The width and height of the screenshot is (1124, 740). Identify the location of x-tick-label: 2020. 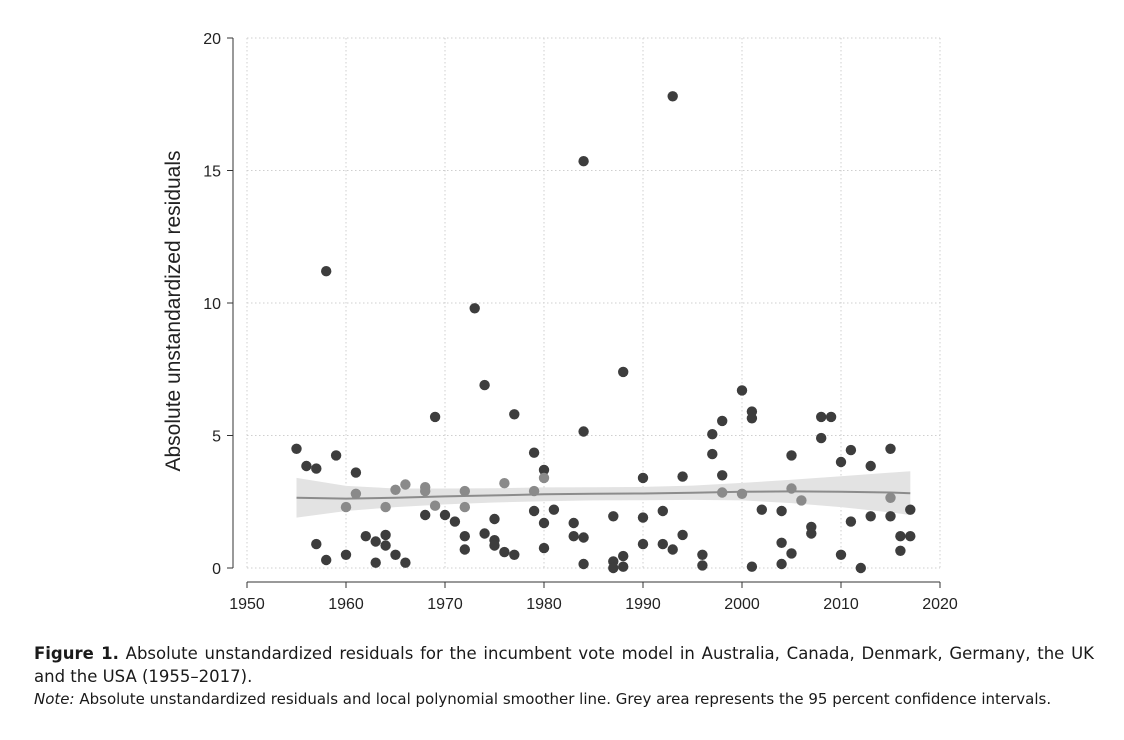
(940, 604).